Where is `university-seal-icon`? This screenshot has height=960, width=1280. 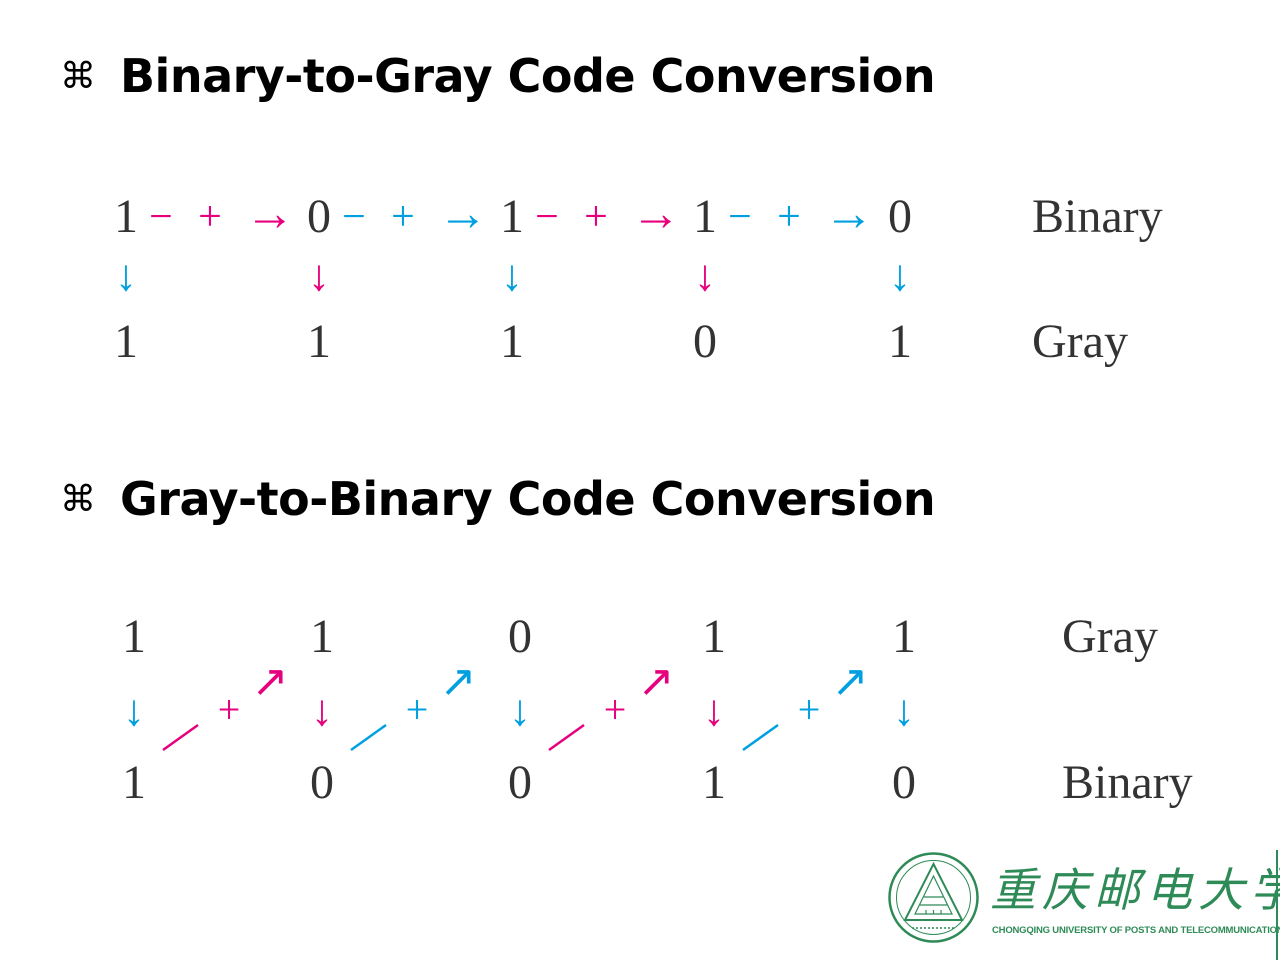
university-seal-icon is located at coordinates (933, 897).